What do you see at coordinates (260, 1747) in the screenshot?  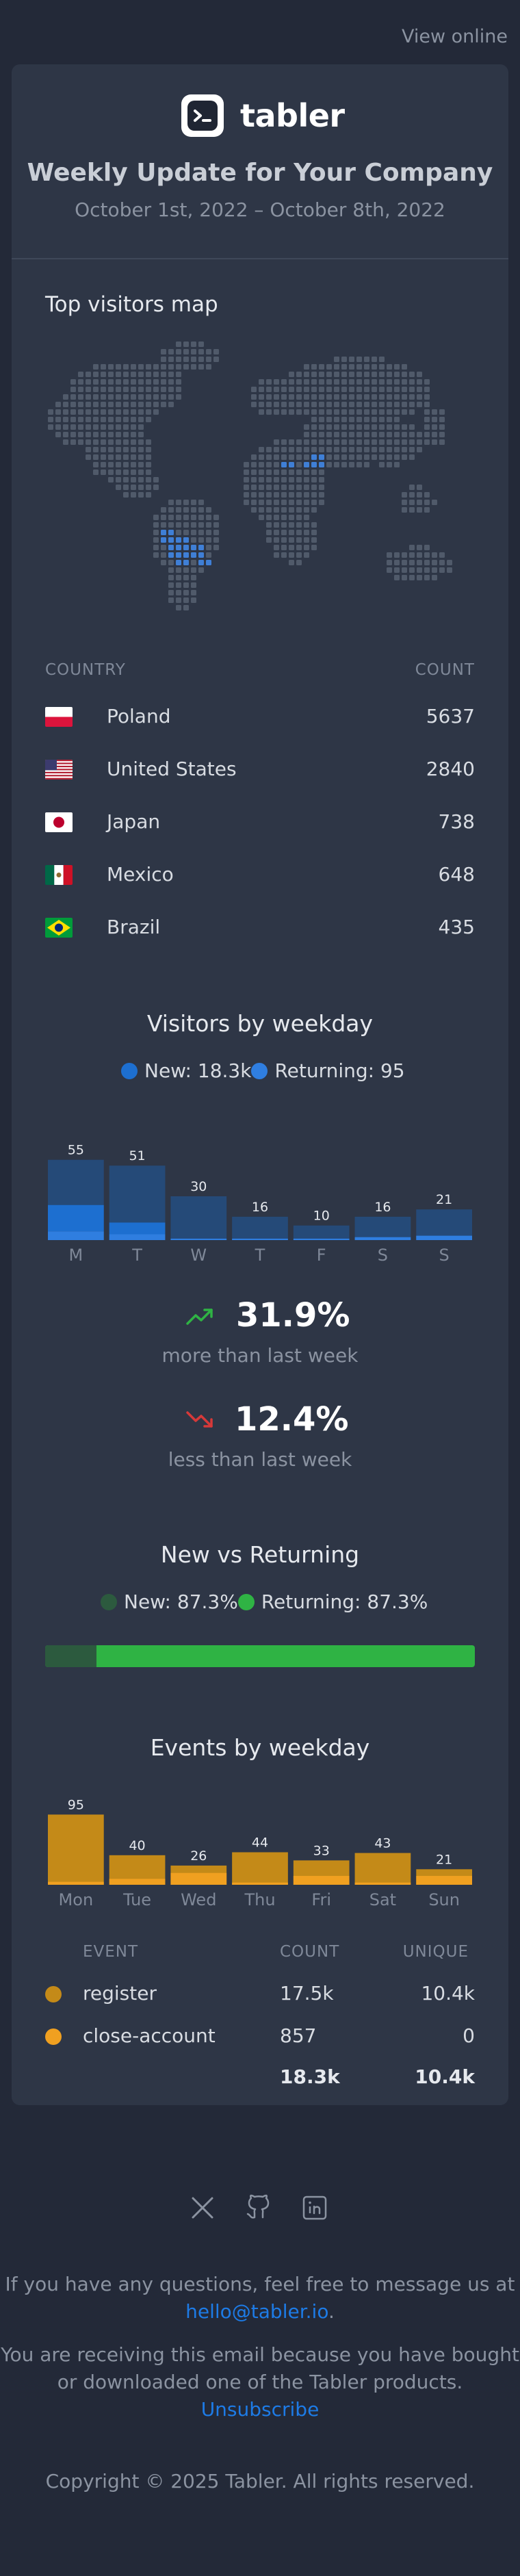 I see `events-title: Events by weekday` at bounding box center [260, 1747].